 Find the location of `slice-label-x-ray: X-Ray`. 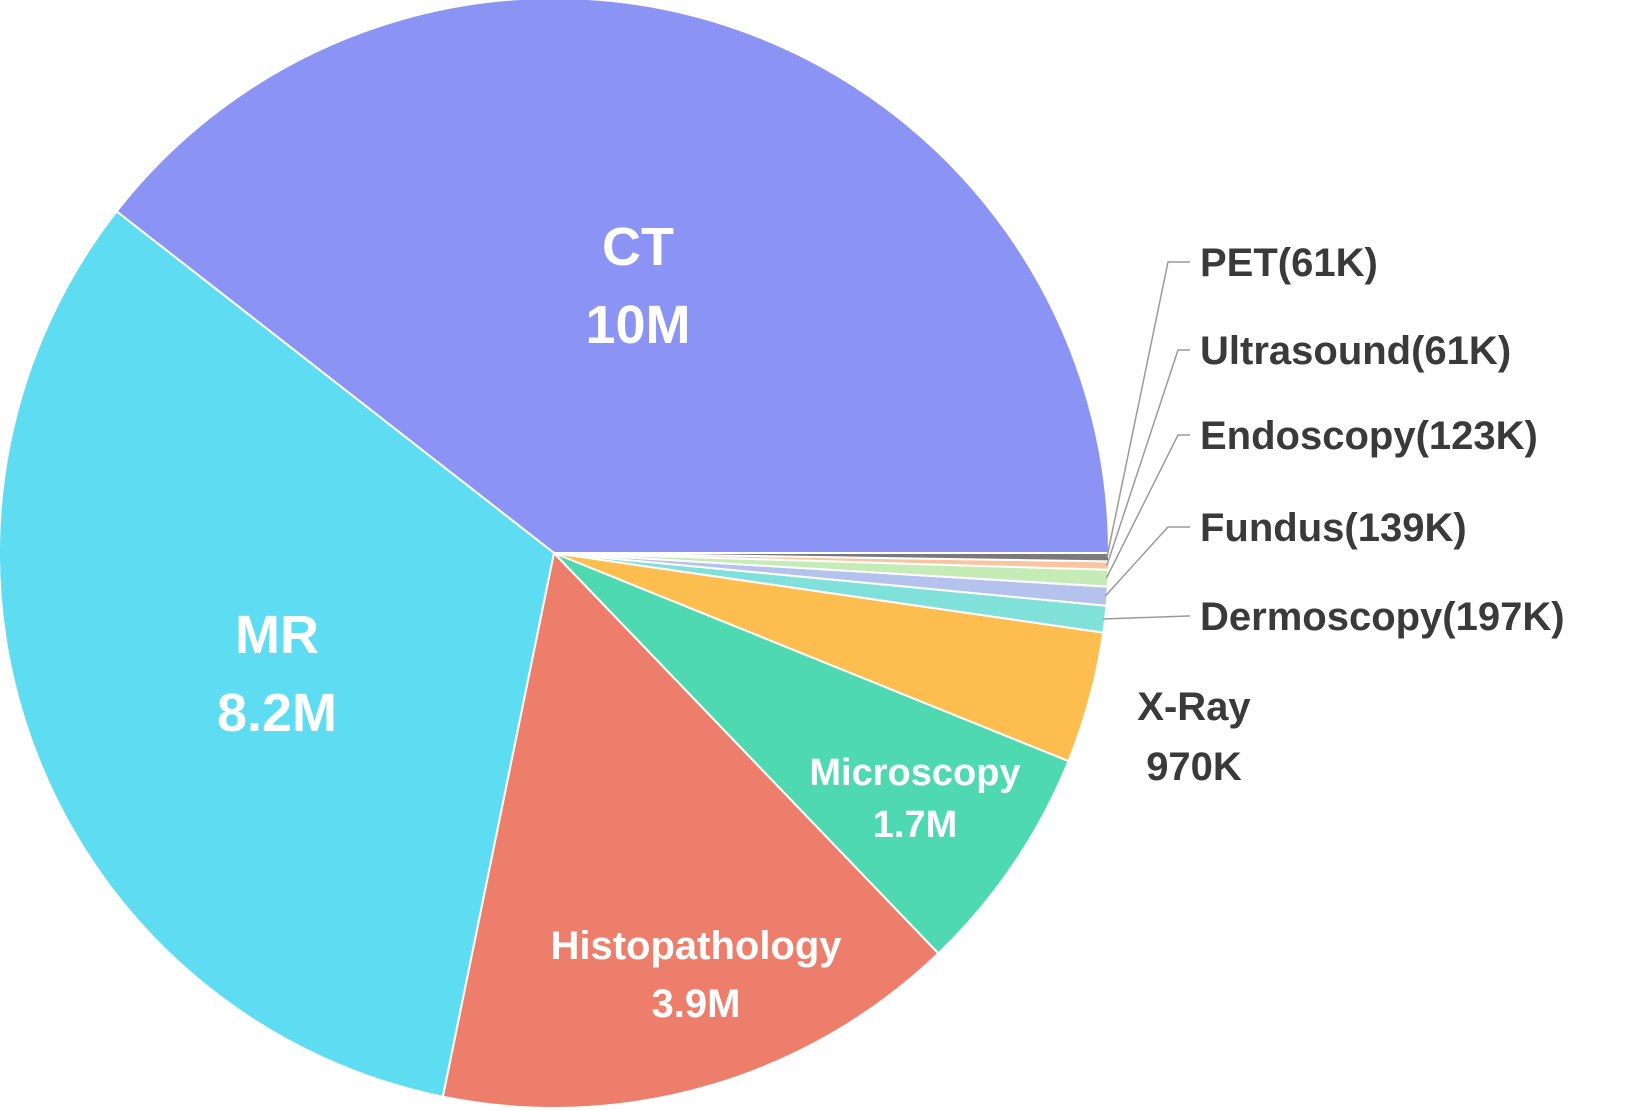

slice-label-x-ray: X-Ray is located at coordinates (1194, 707).